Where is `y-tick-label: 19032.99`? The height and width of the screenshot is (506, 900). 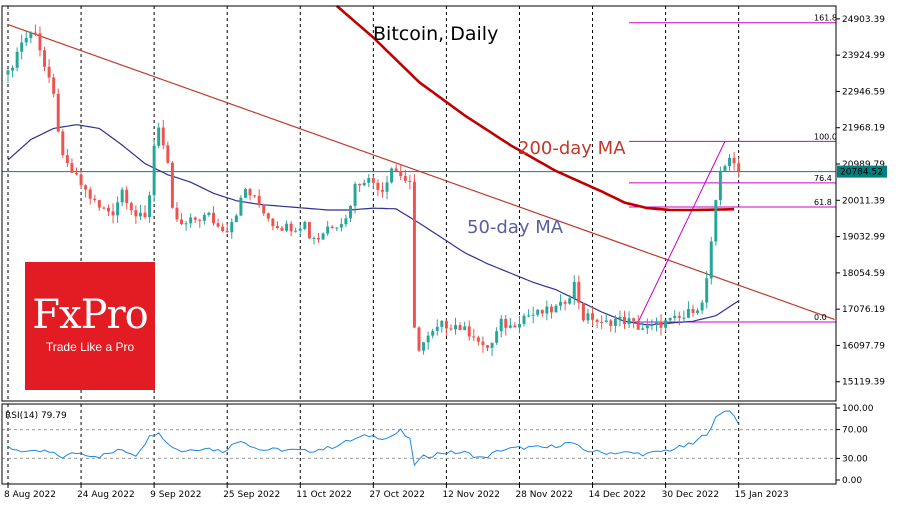
y-tick-label: 19032.99 is located at coordinates (863, 238).